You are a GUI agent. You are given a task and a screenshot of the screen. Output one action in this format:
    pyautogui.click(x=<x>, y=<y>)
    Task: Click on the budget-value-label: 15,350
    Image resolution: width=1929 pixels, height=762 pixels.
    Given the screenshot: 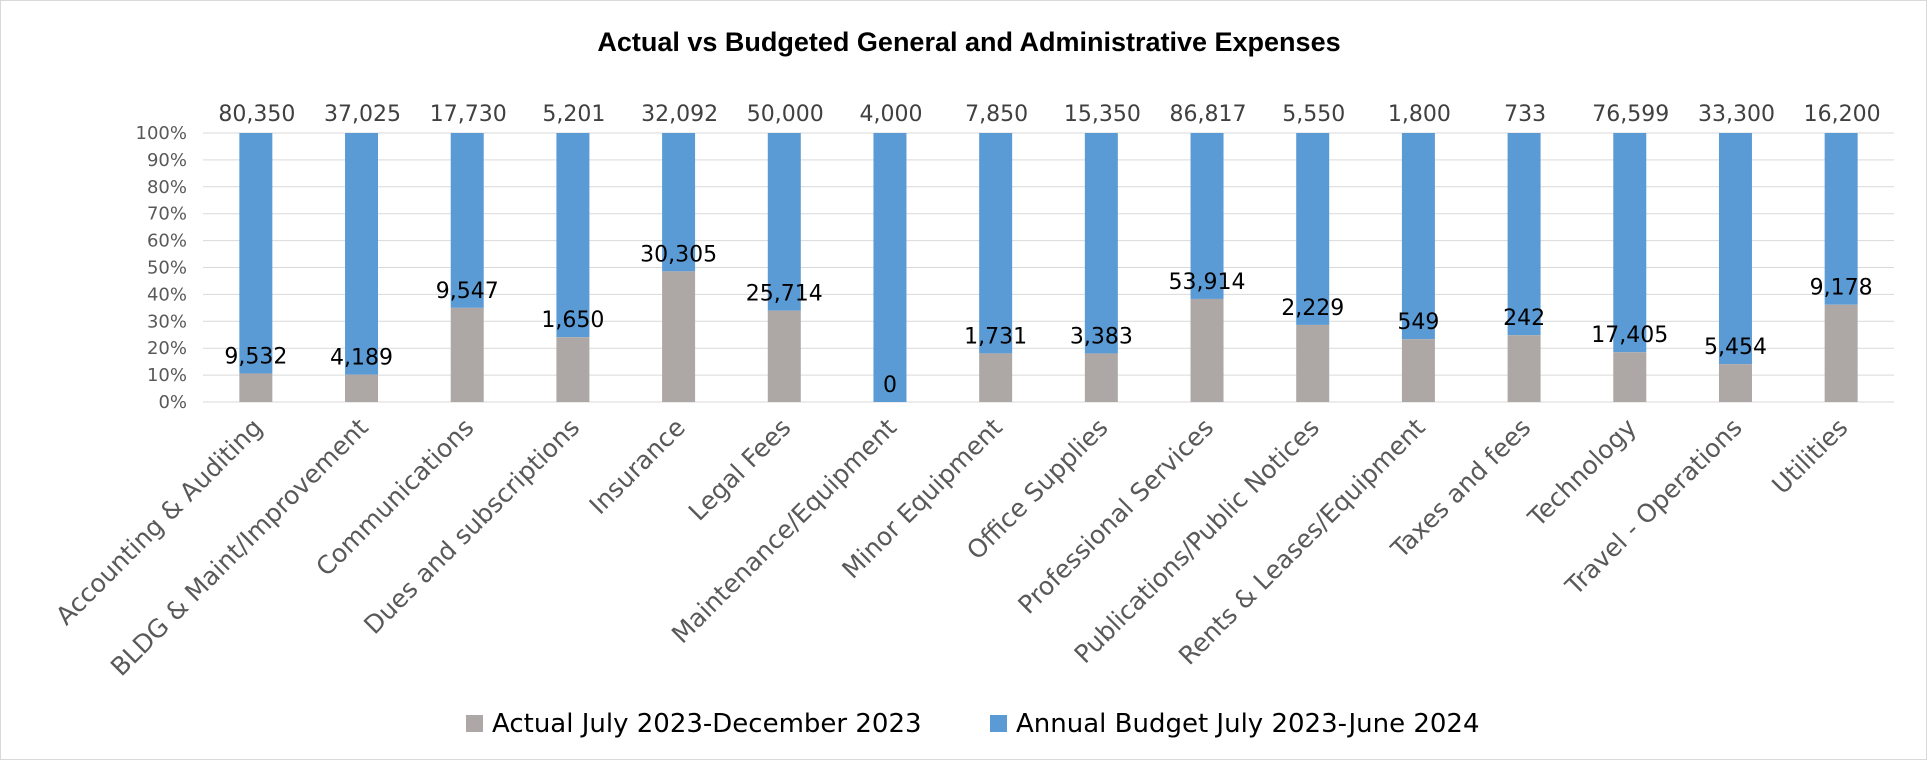 What is the action you would take?
    pyautogui.click(x=1102, y=114)
    